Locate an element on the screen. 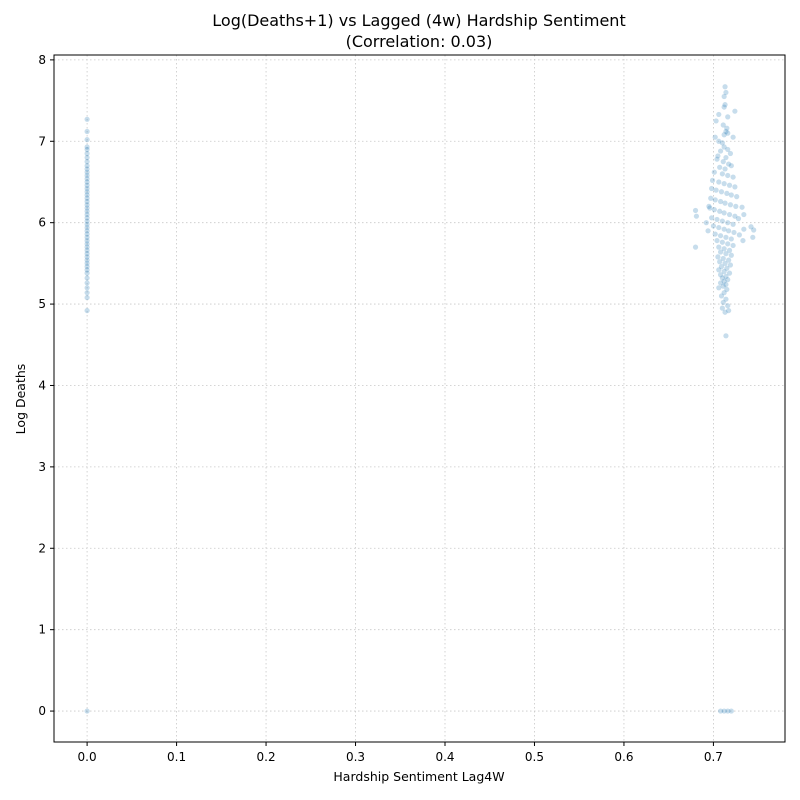 The width and height of the screenshot is (800, 800). x-tick-label: 0.7 is located at coordinates (713, 757).